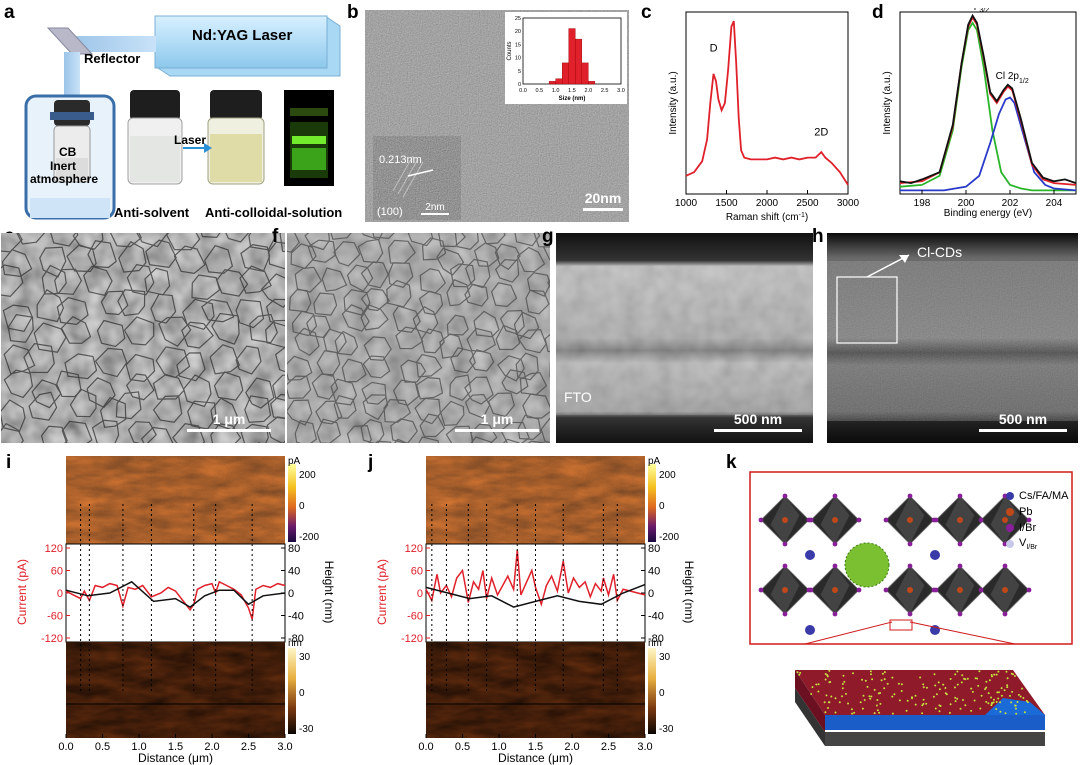 Image resolution: width=1080 pixels, height=765 pixels. I want to click on laser-arrow-label: Laser, so click(190, 140).